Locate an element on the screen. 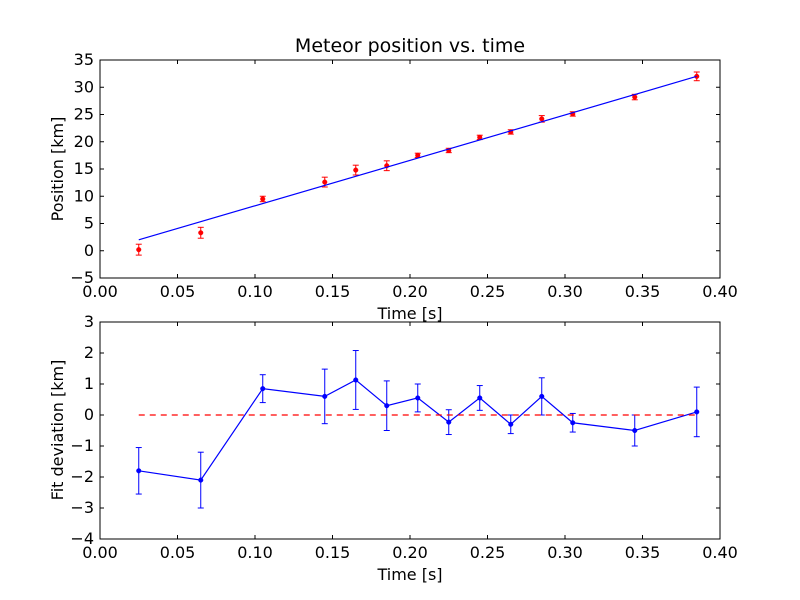 This screenshot has width=800, height=600. x-axis-label-top: Time [s] is located at coordinates (409, 313).